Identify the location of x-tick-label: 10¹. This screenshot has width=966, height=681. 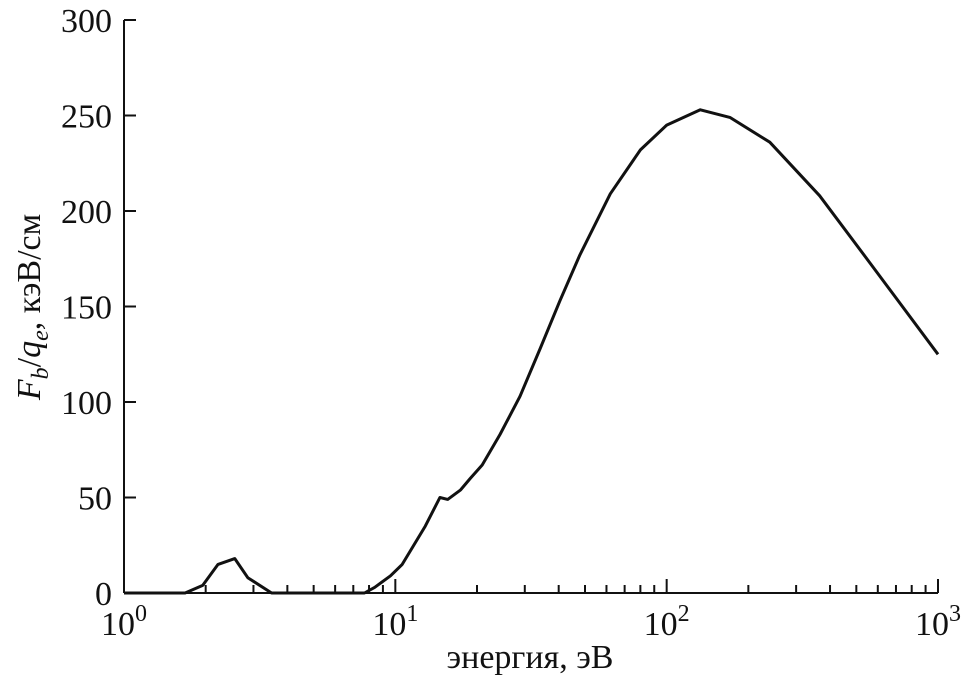
(395, 622).